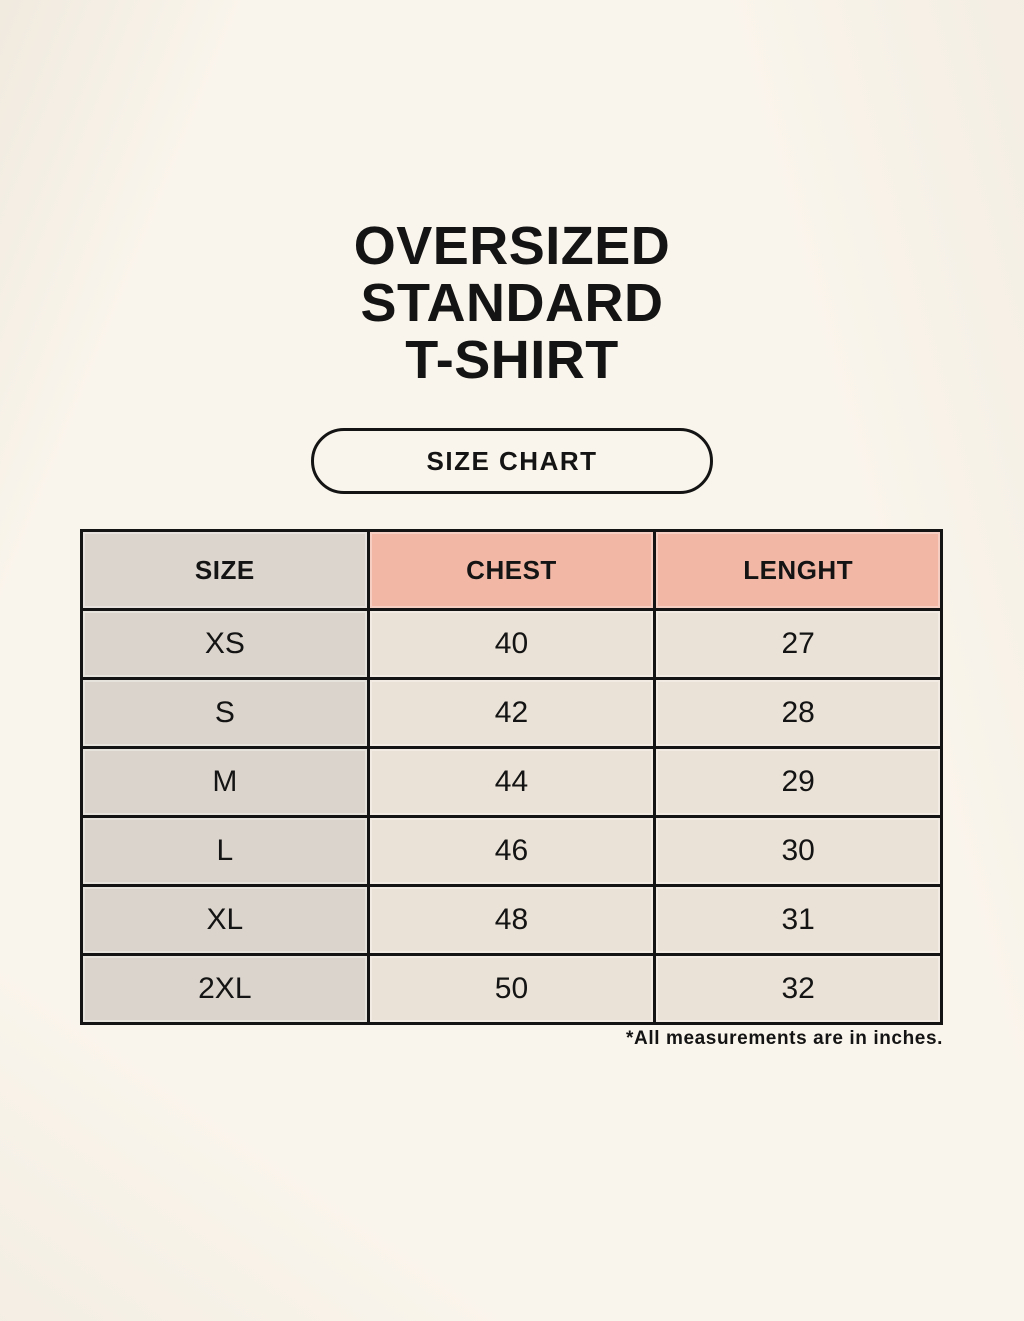 The width and height of the screenshot is (1024, 1321). I want to click on size-label: 2XL, so click(225, 989).